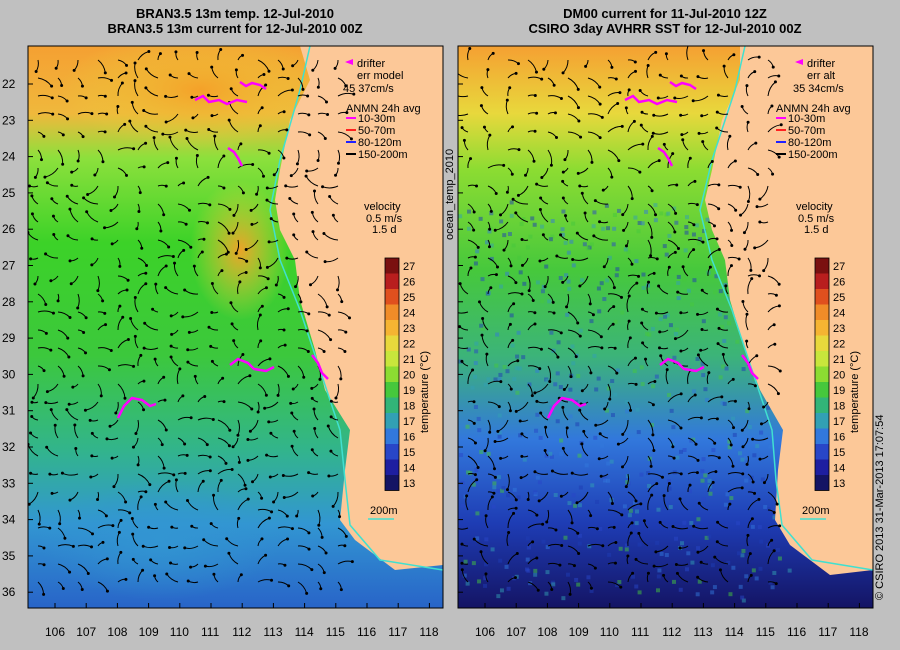 Image resolution: width=900 pixels, height=650 pixels. Describe the element at coordinates (409, 282) in the screenshot. I see `colorbar-tick-label: 26` at that location.